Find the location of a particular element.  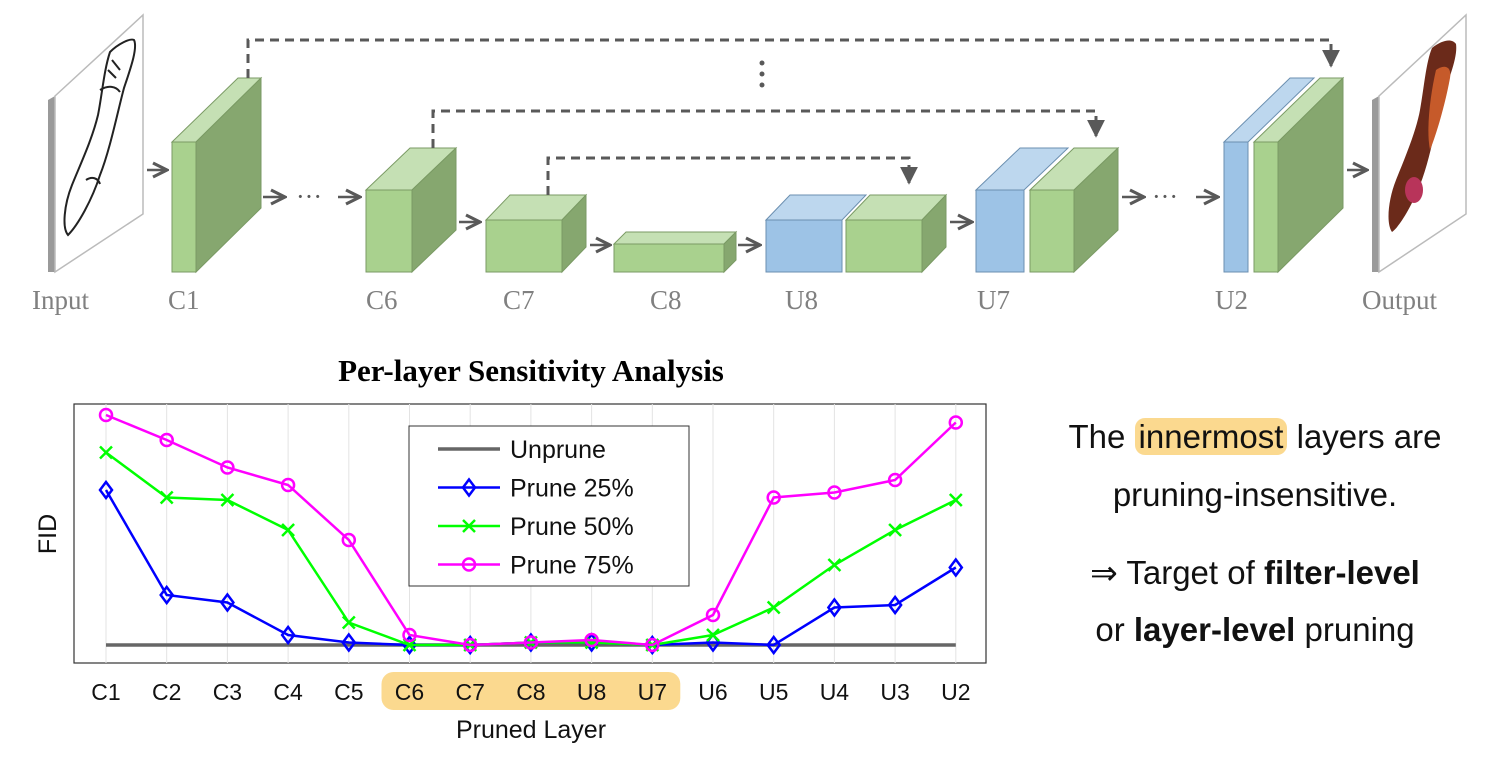

input-image-panel is located at coordinates (96, 143).